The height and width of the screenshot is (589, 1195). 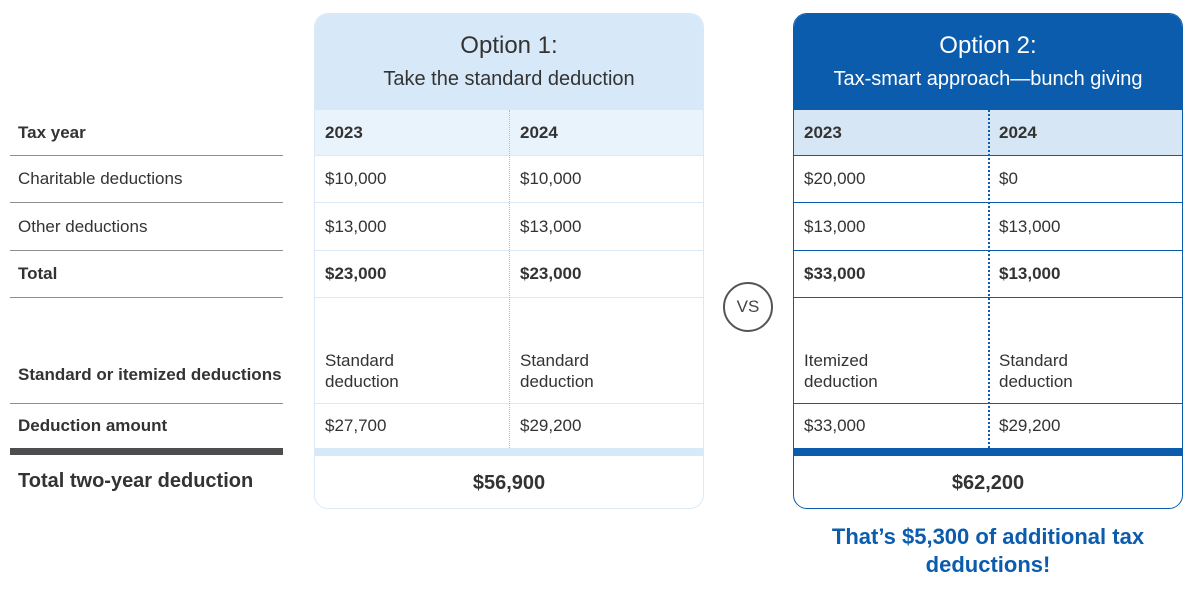 What do you see at coordinates (988, 452) in the screenshot?
I see `option2-band` at bounding box center [988, 452].